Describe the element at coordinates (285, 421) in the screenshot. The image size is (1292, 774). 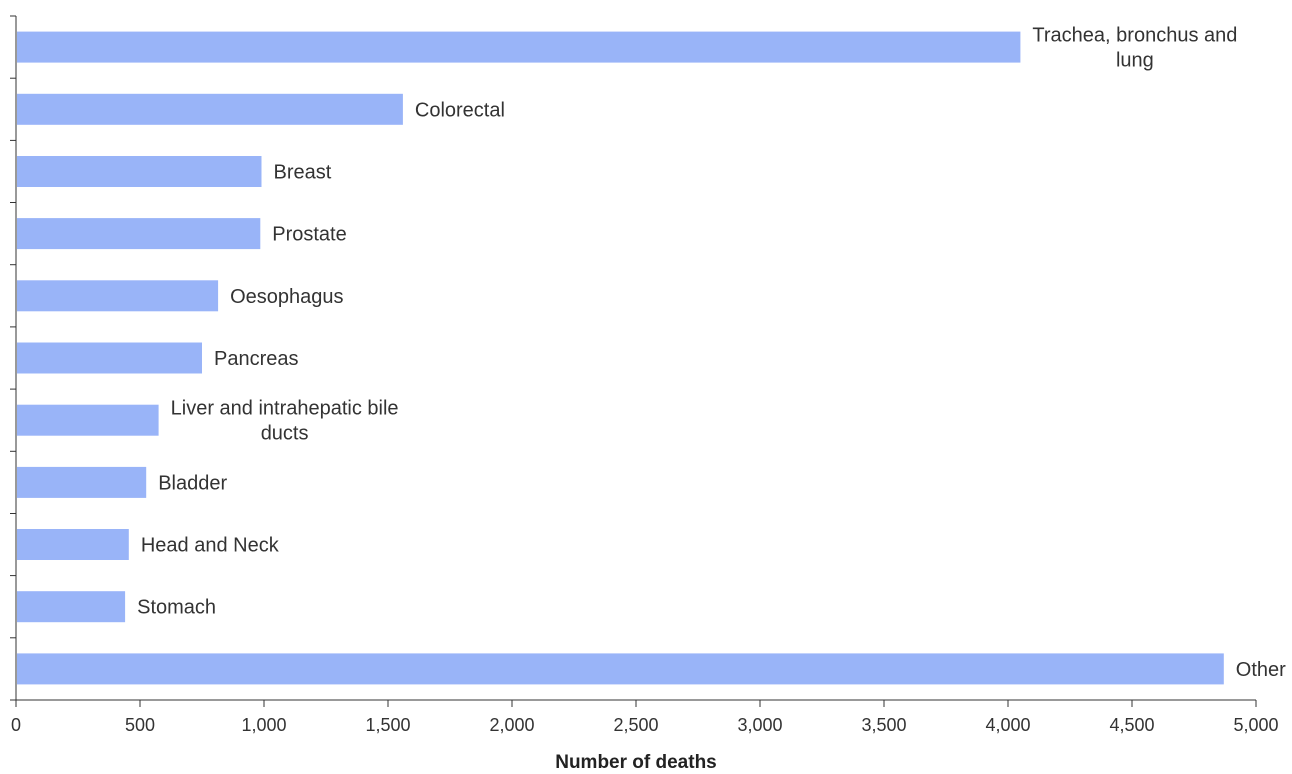
I see `bar-category-label: Liver and intrahepatic bile ducts` at that location.